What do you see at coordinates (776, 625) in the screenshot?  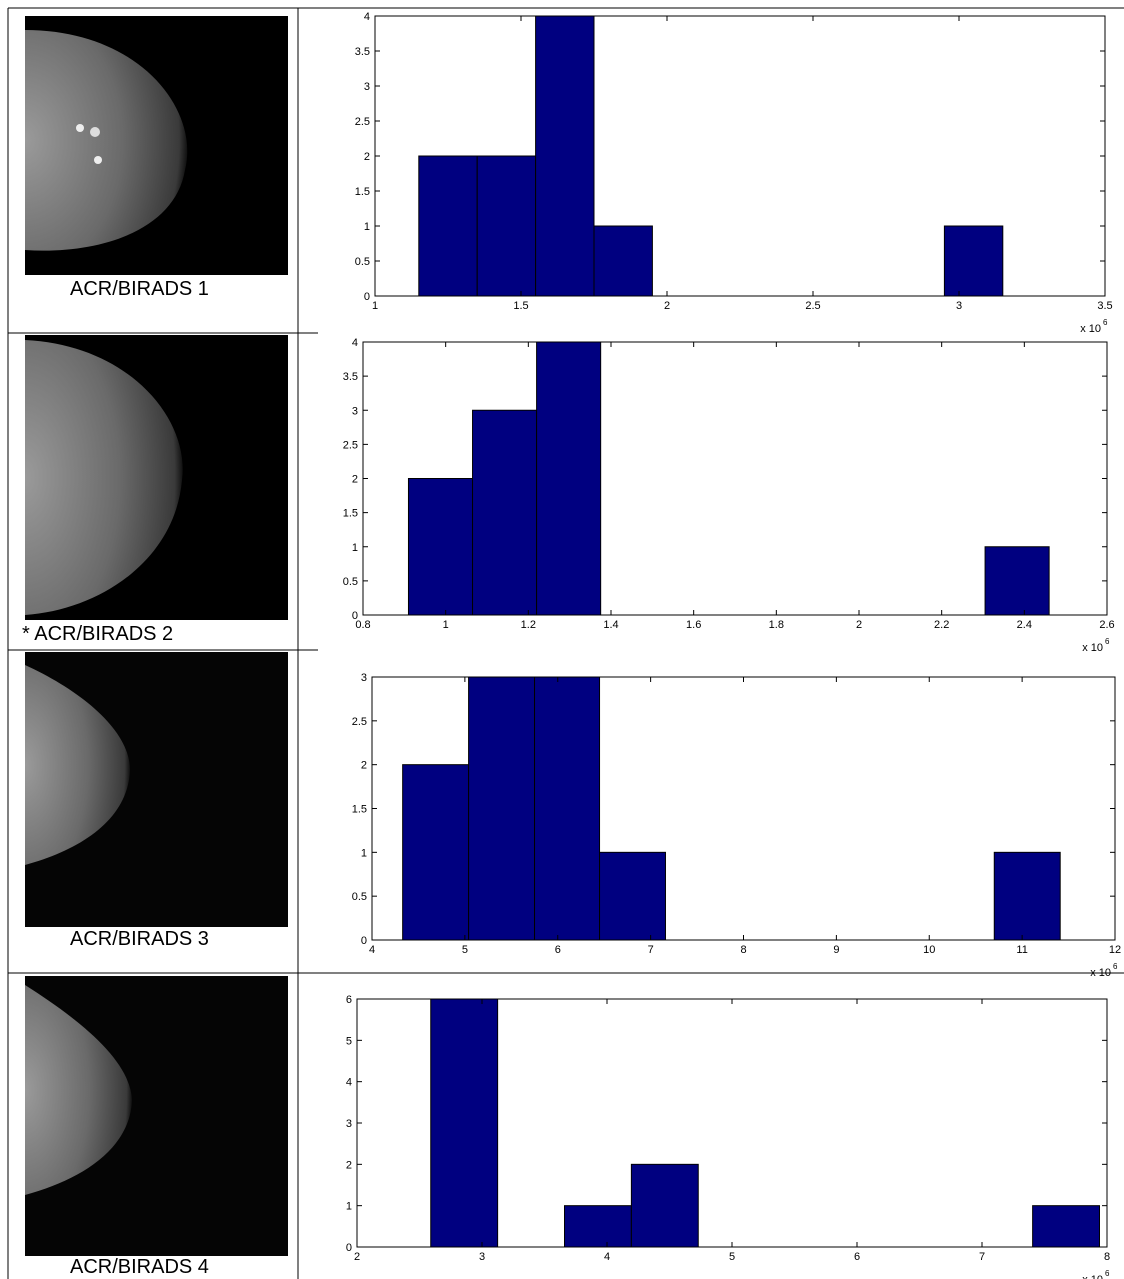 I see `x-tick-label: 1.8` at bounding box center [776, 625].